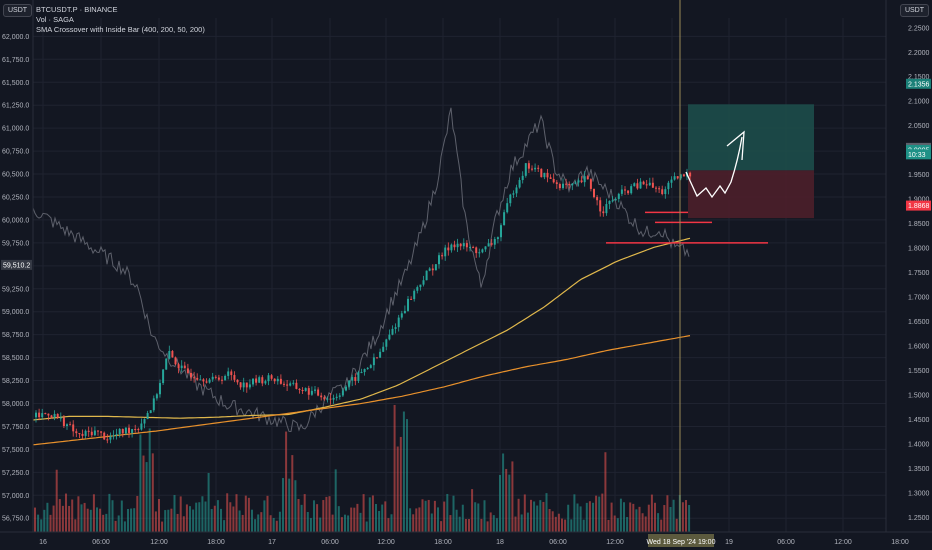 The width and height of the screenshot is (932, 550). Describe the element at coordinates (15, 358) in the screenshot. I see `left-tick-14: 58,500.0` at that location.